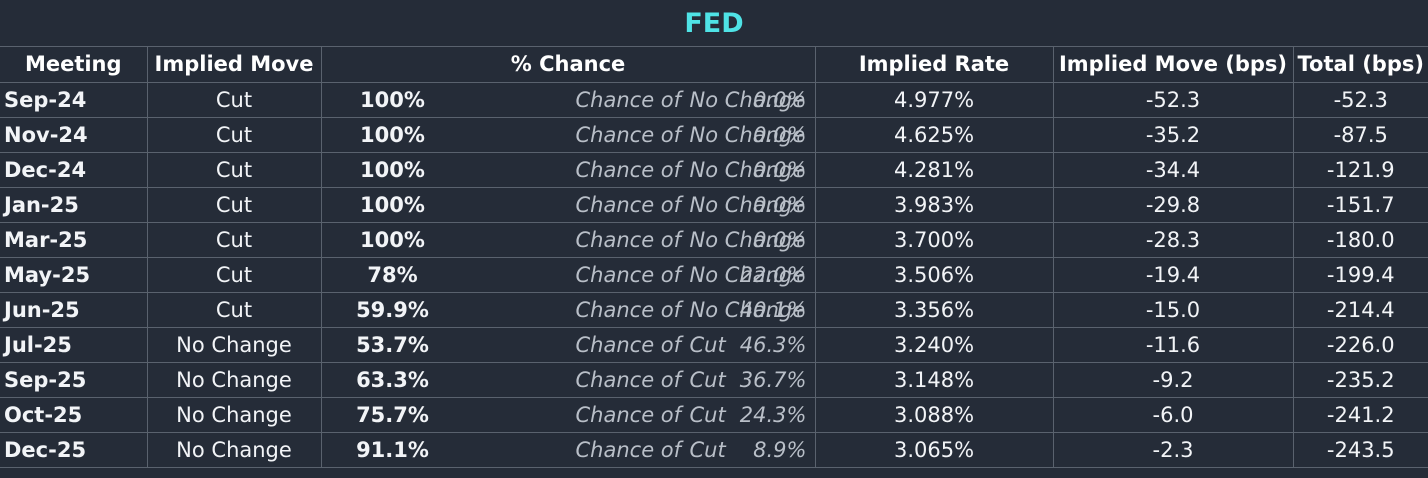  What do you see at coordinates (1173, 345) in the screenshot?
I see `implied-move-bps-cell: -11.6` at bounding box center [1173, 345].